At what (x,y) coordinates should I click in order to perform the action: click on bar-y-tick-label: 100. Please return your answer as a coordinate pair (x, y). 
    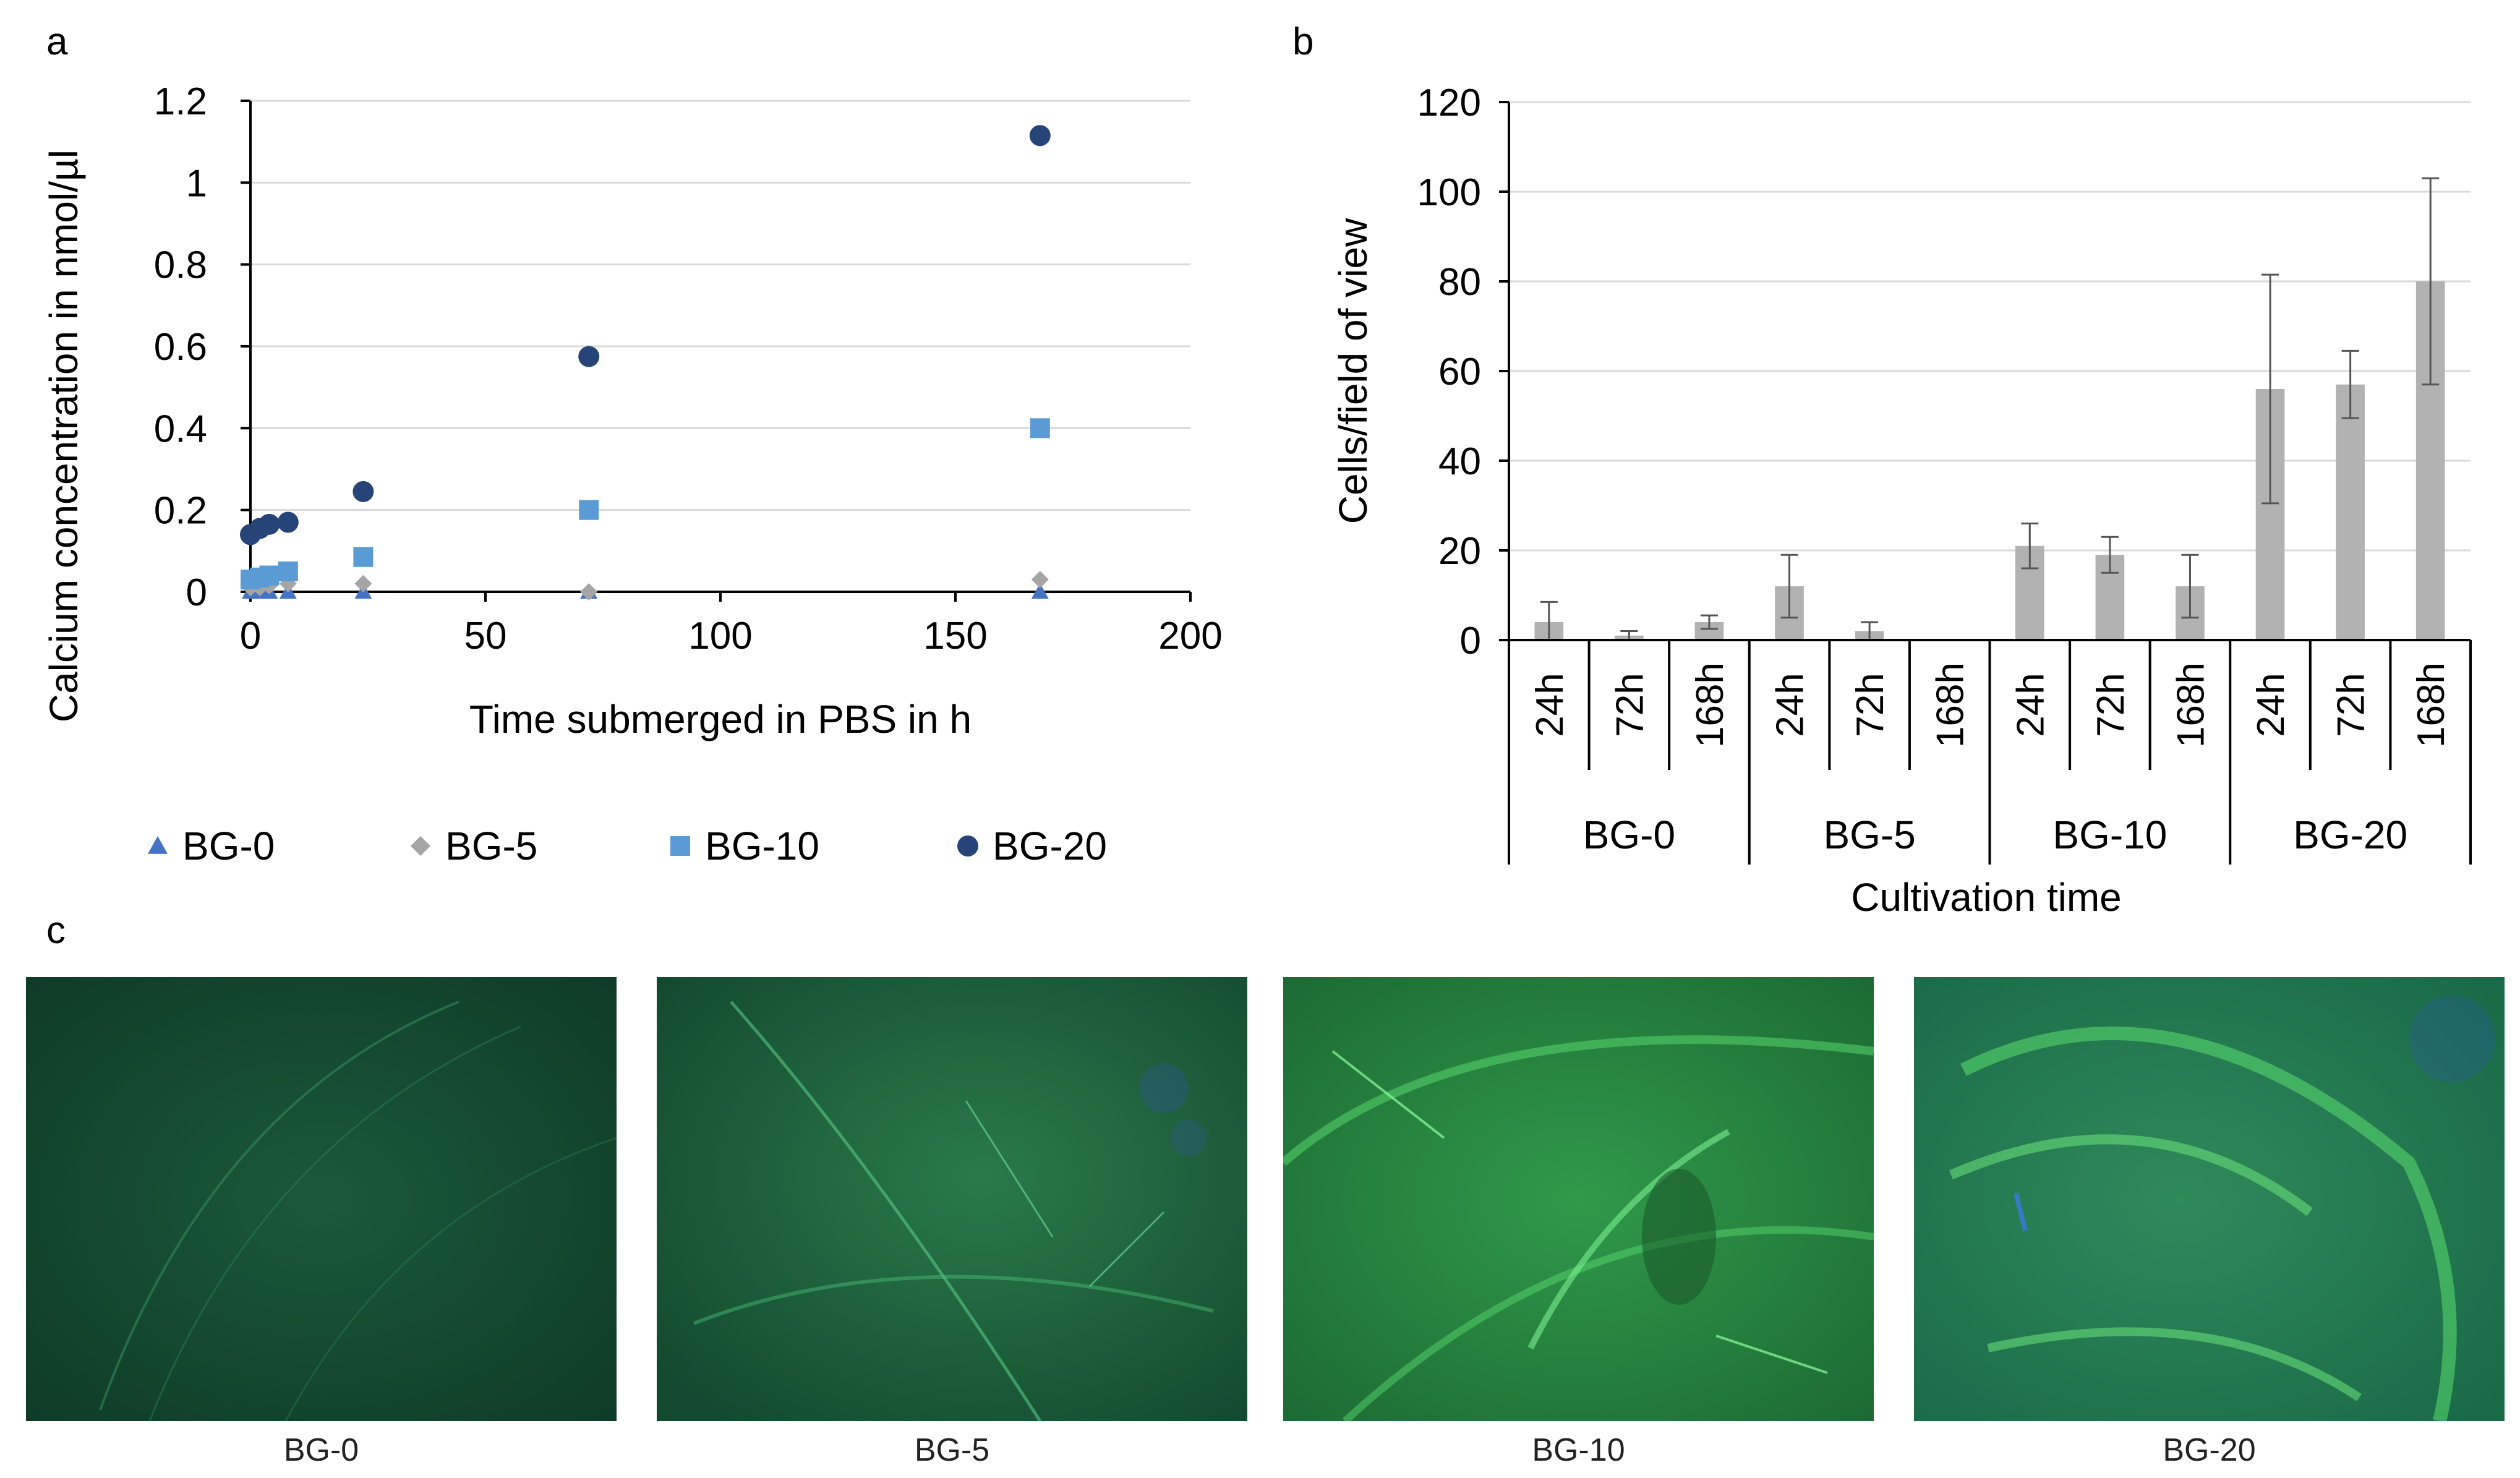
    Looking at the image, I should click on (1449, 193).